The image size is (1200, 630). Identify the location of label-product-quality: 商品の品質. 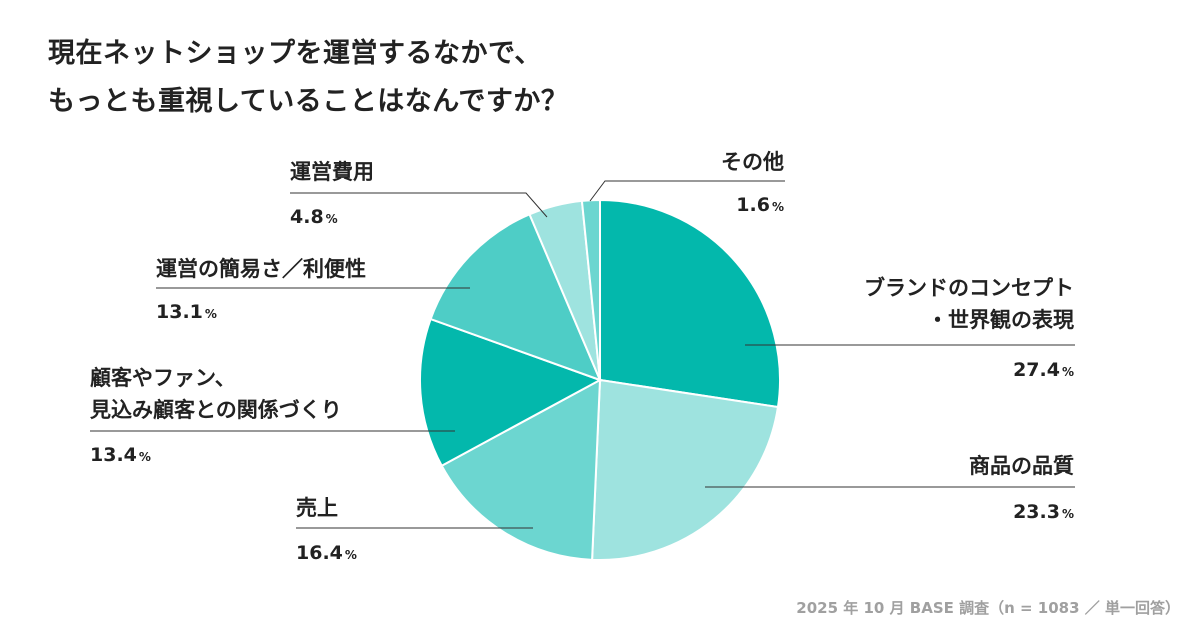
(1021, 466).